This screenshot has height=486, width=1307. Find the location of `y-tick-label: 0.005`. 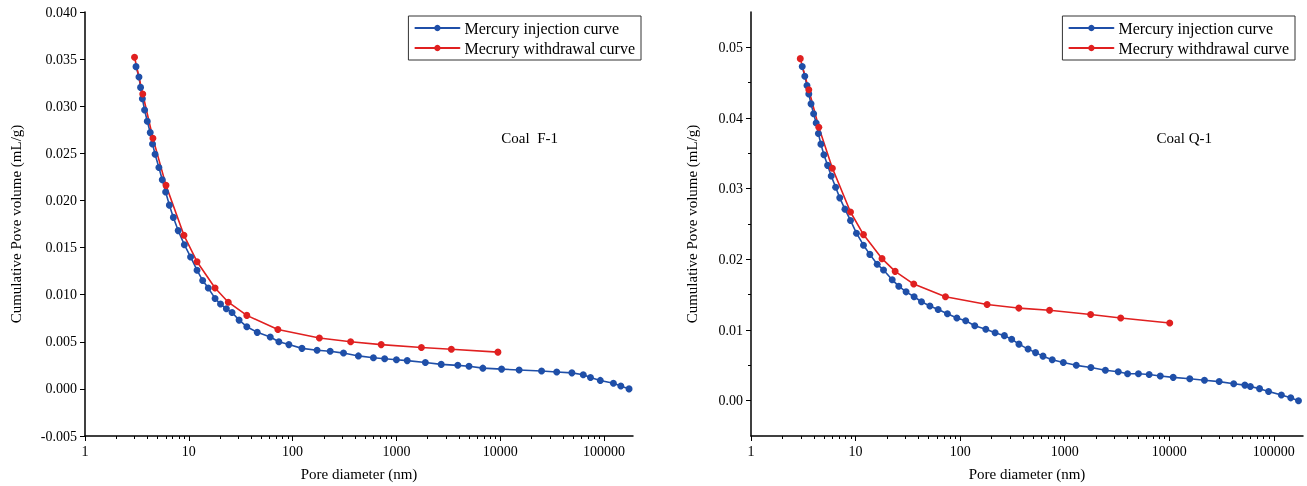

y-tick-label: 0.005 is located at coordinates (61, 342).